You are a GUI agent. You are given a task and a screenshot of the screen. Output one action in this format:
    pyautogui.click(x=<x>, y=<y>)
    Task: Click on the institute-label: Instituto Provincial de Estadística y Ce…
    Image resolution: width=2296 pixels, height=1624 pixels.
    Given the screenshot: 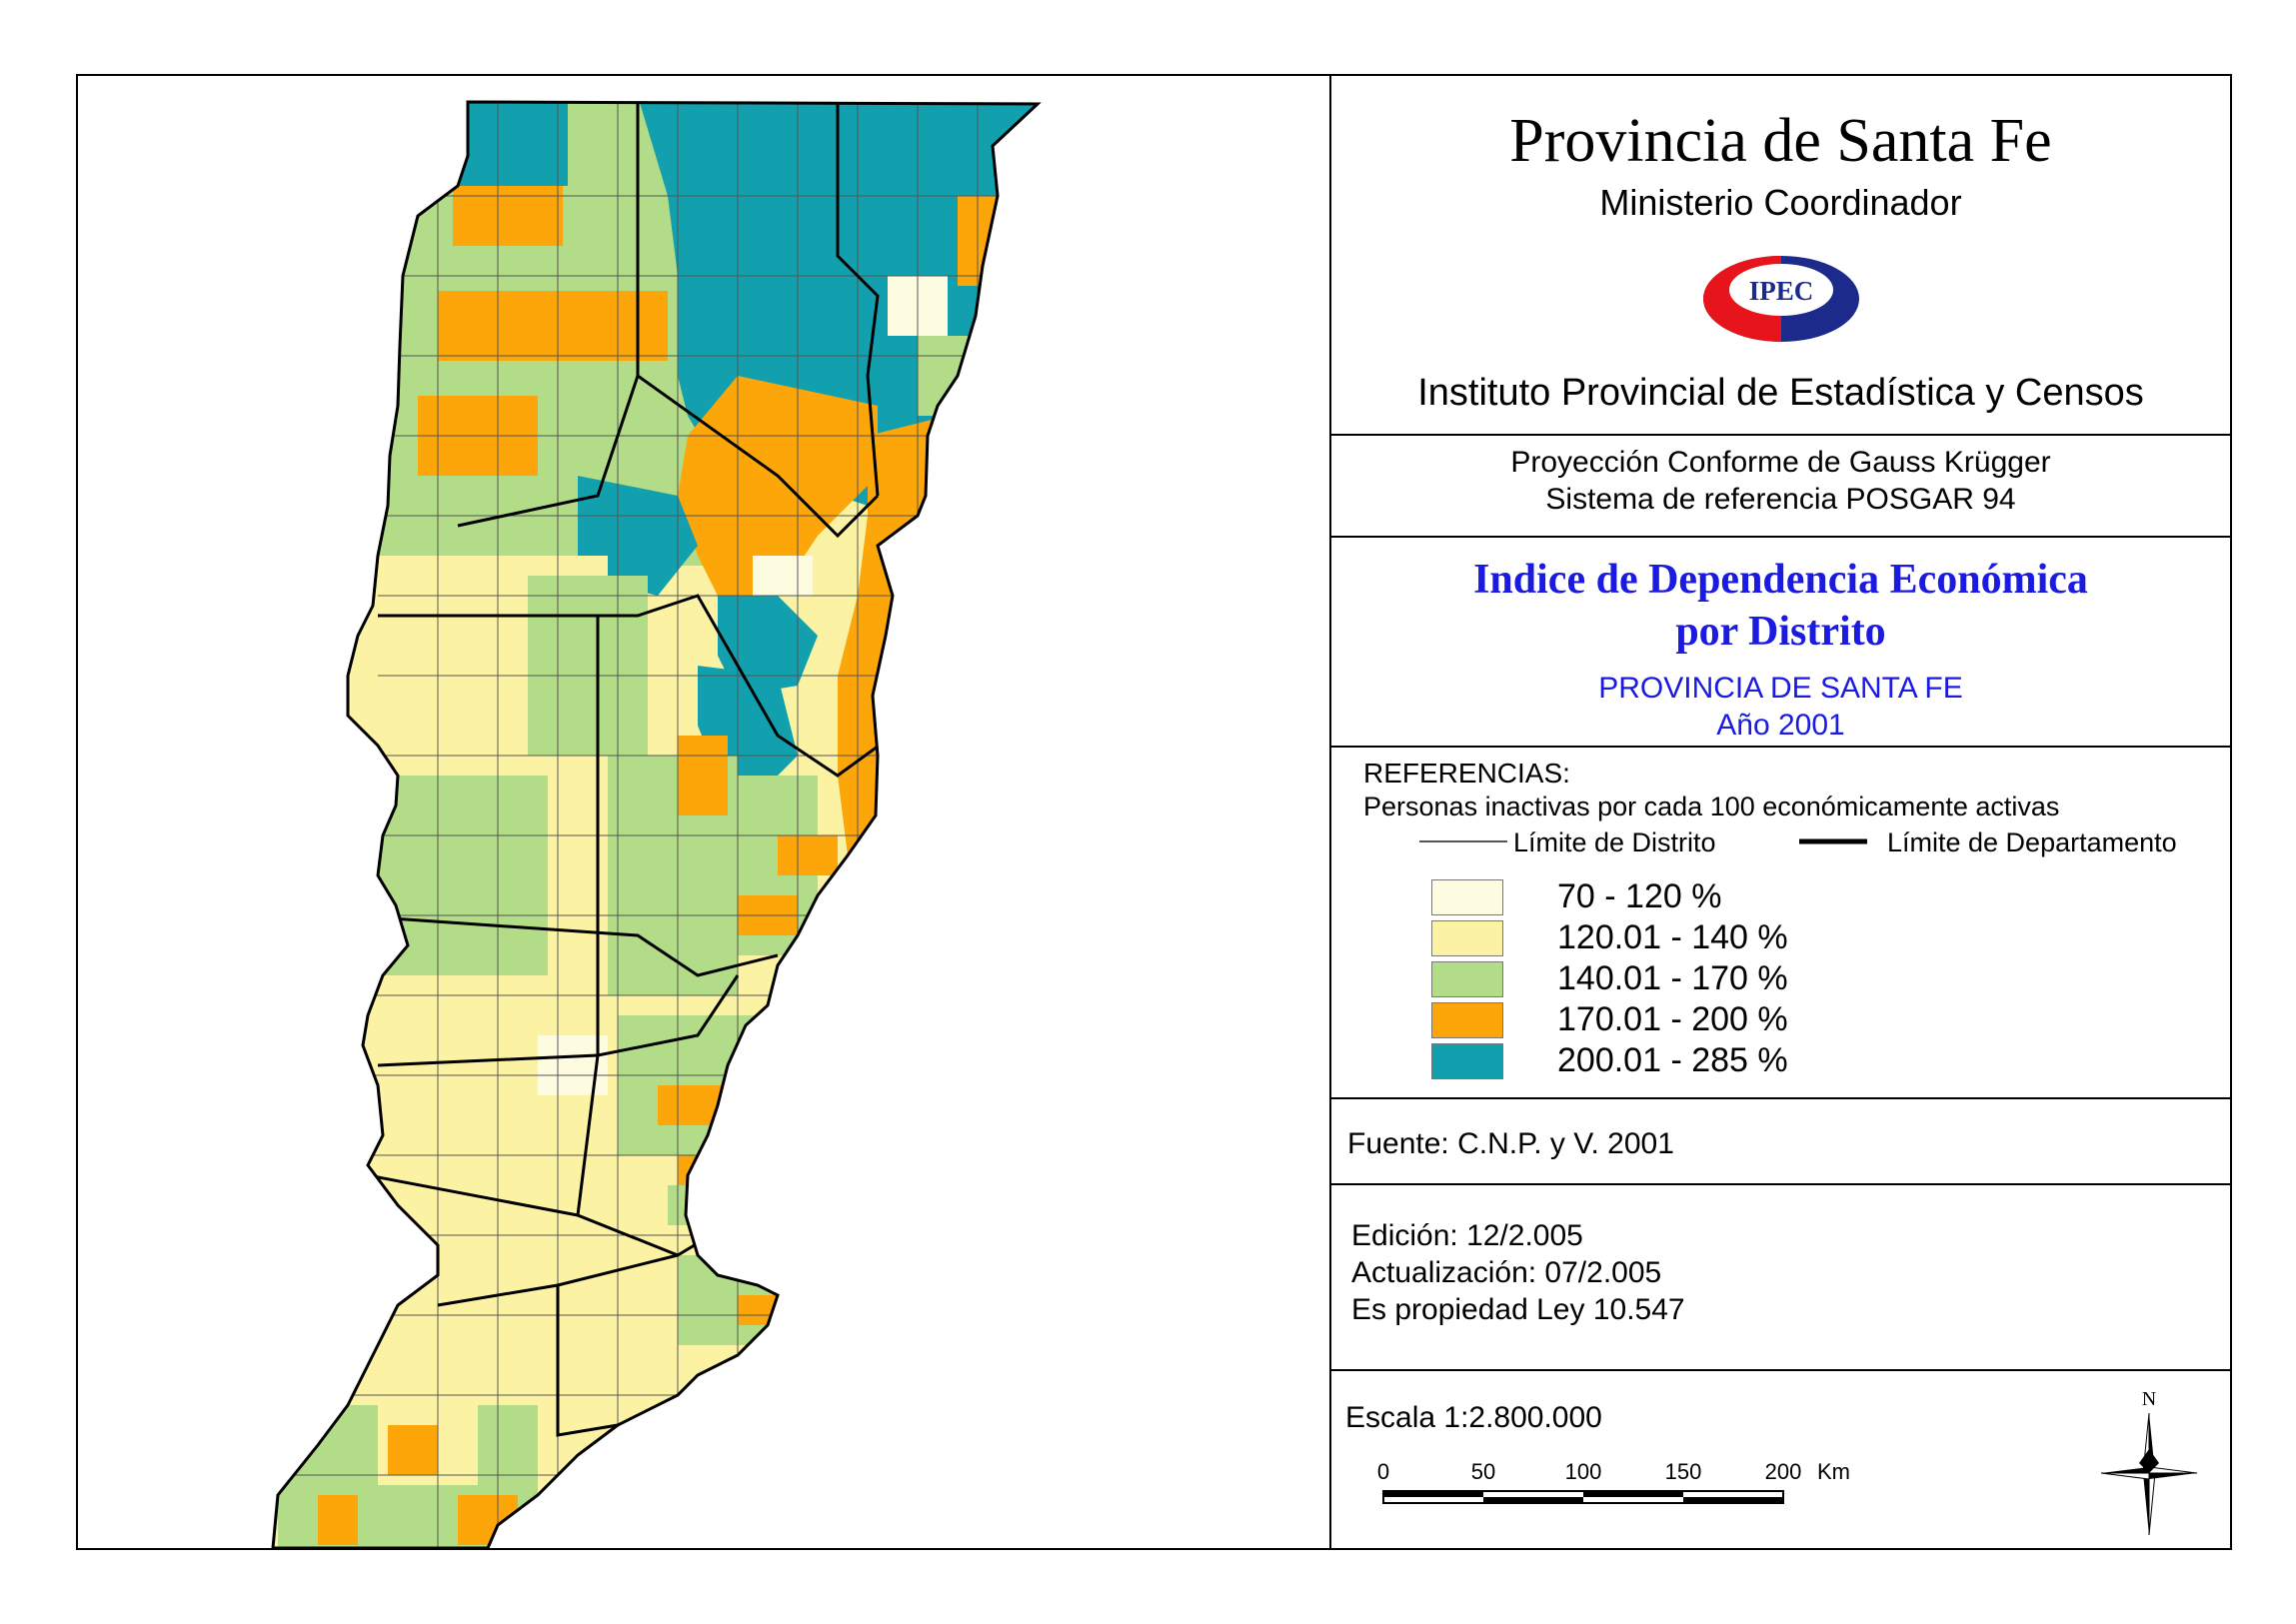 What is the action you would take?
    pyautogui.click(x=1781, y=393)
    